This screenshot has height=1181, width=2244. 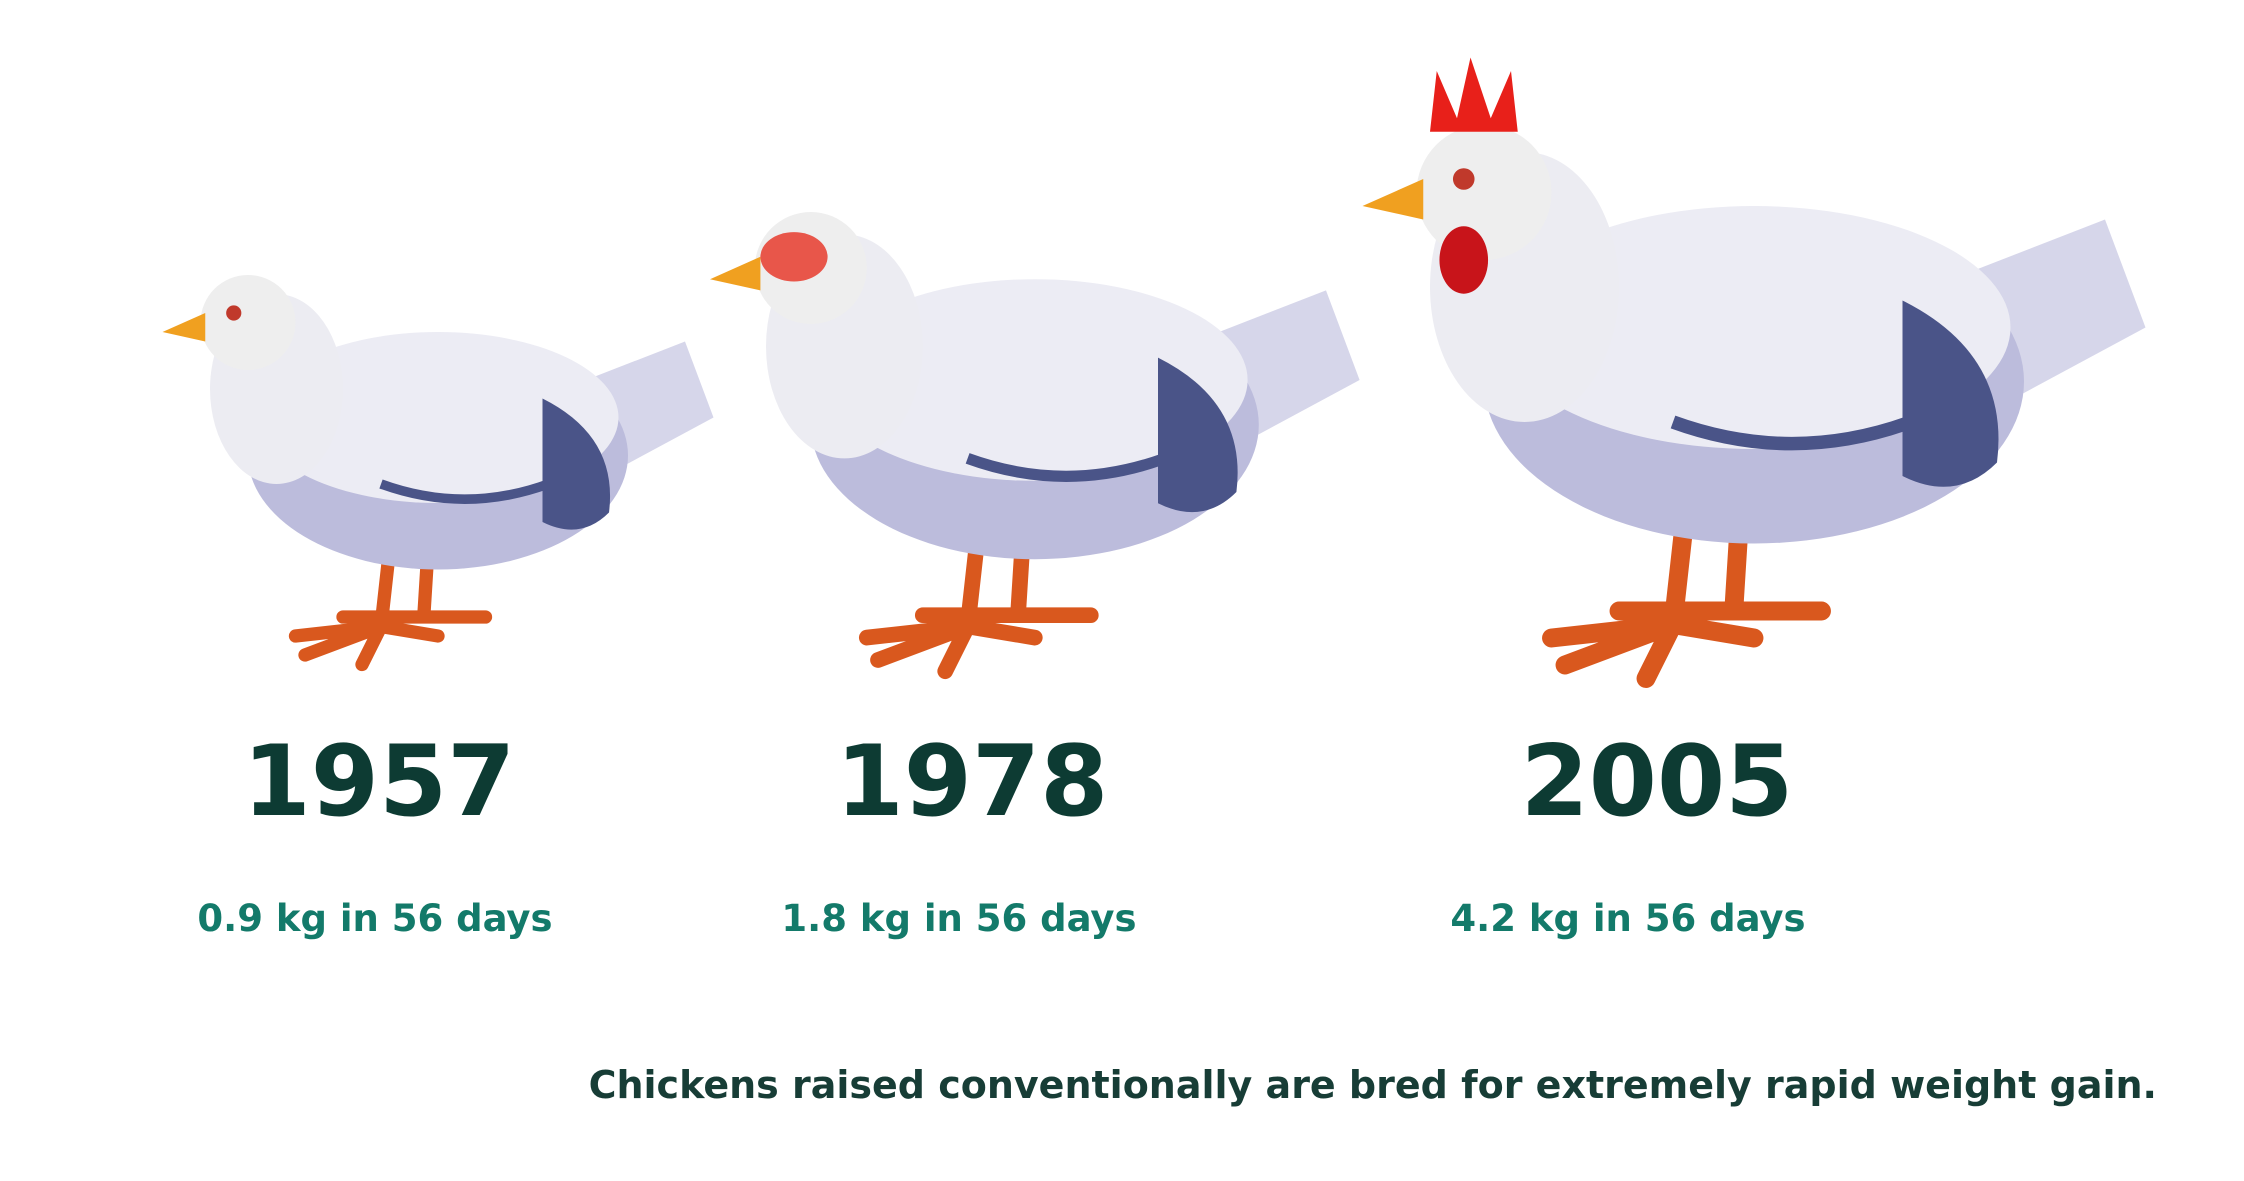 What do you see at coordinates (1035, 441) in the screenshot?
I see `chicken-1978` at bounding box center [1035, 441].